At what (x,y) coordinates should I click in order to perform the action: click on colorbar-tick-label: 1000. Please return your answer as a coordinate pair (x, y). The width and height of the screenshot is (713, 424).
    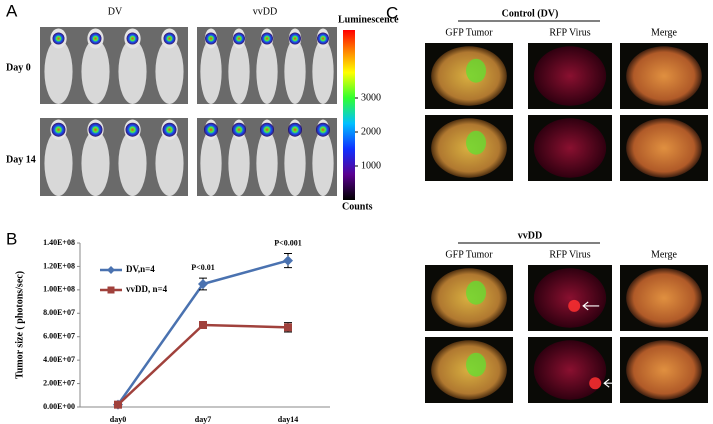
    Looking at the image, I should click on (371, 165).